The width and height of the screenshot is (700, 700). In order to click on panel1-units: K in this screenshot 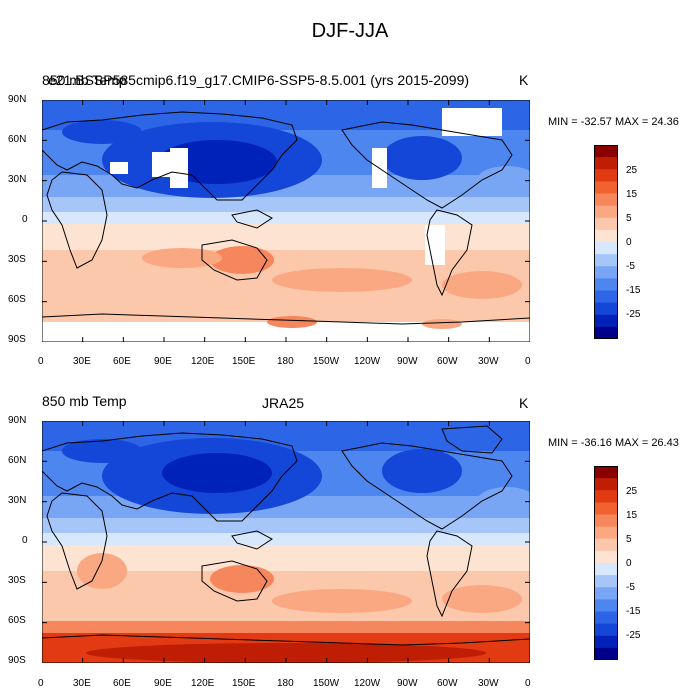, I will do `click(524, 80)`.